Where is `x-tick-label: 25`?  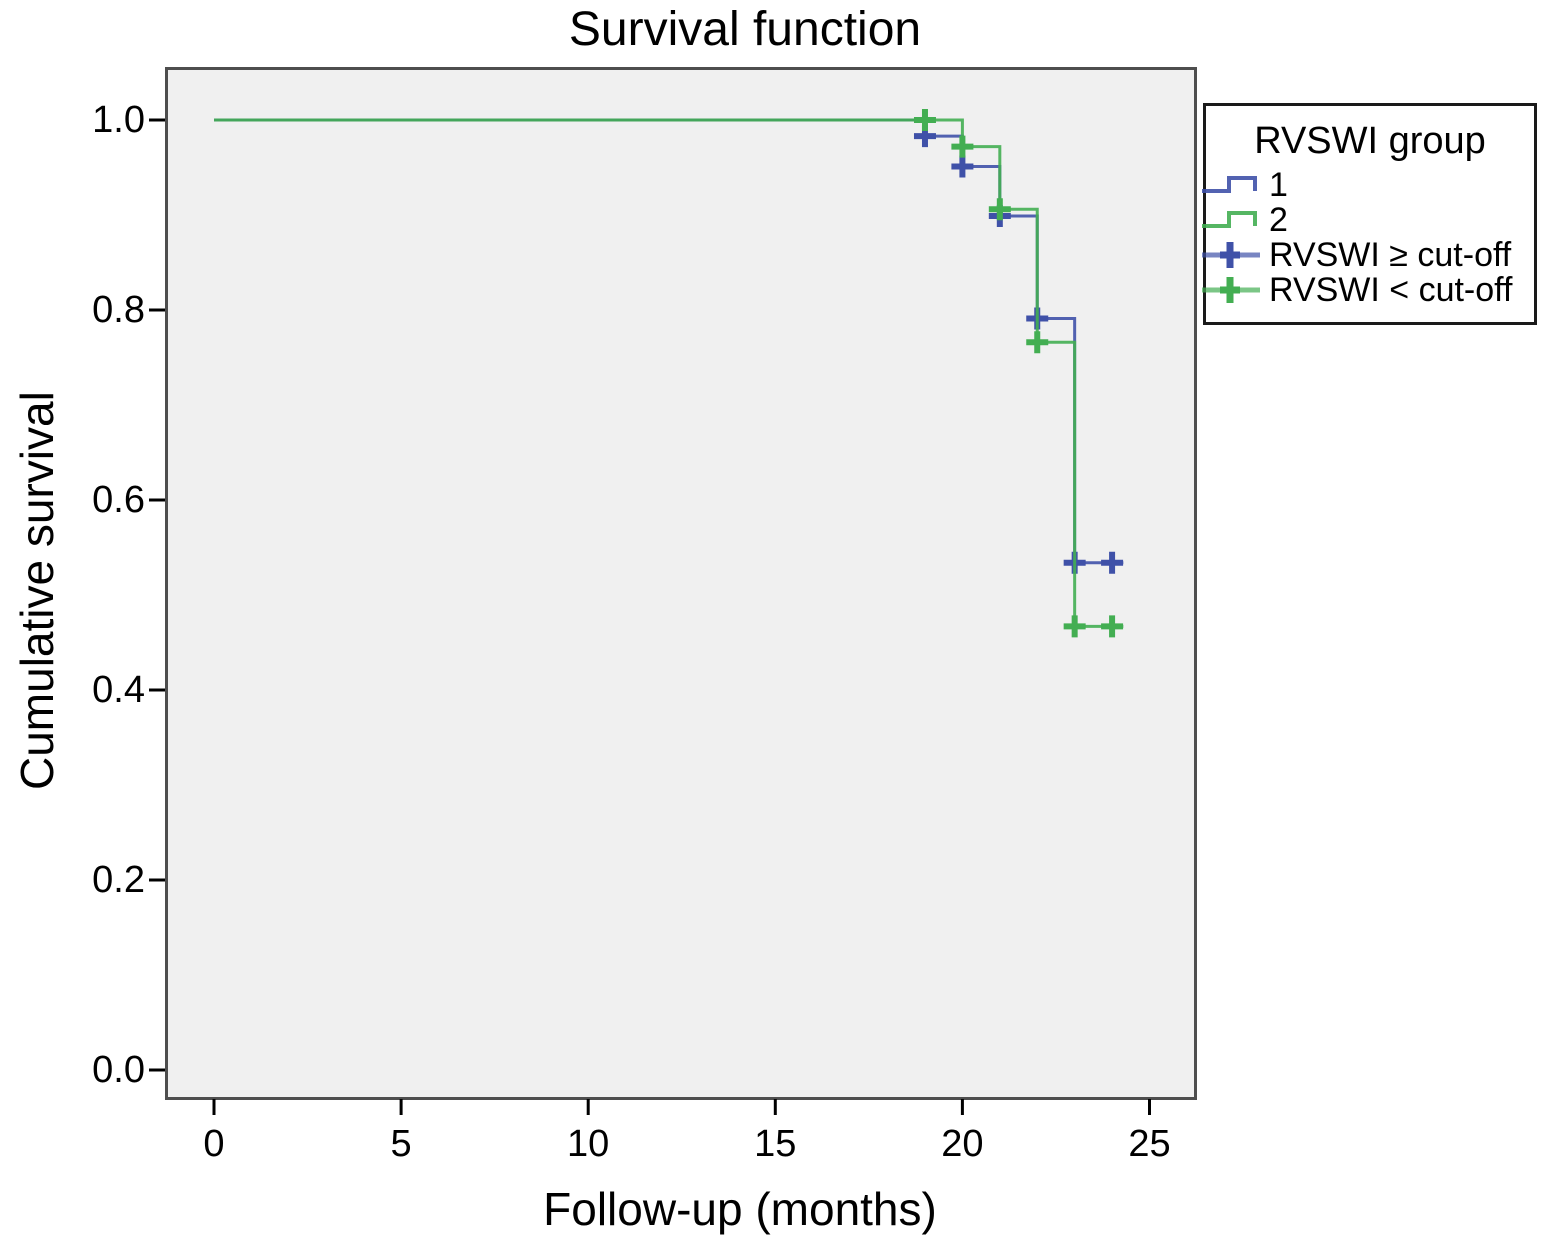
x-tick-label: 25 is located at coordinates (1149, 1144).